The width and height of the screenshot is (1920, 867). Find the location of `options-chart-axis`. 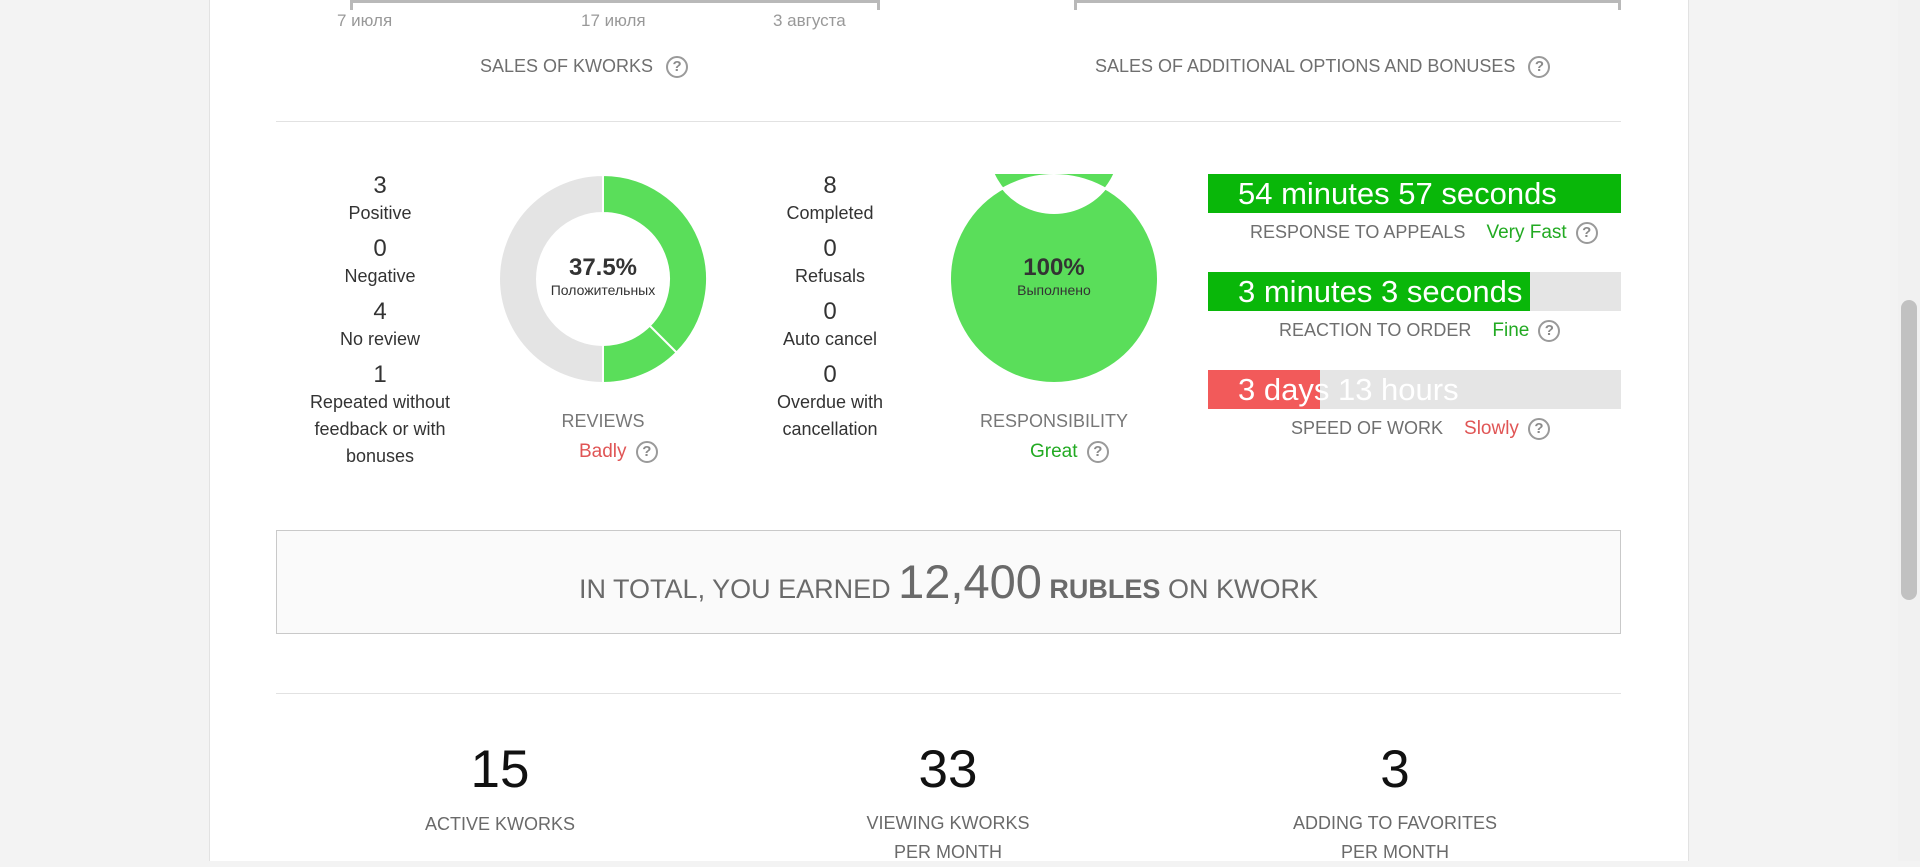

options-chart-axis is located at coordinates (1347, 1).